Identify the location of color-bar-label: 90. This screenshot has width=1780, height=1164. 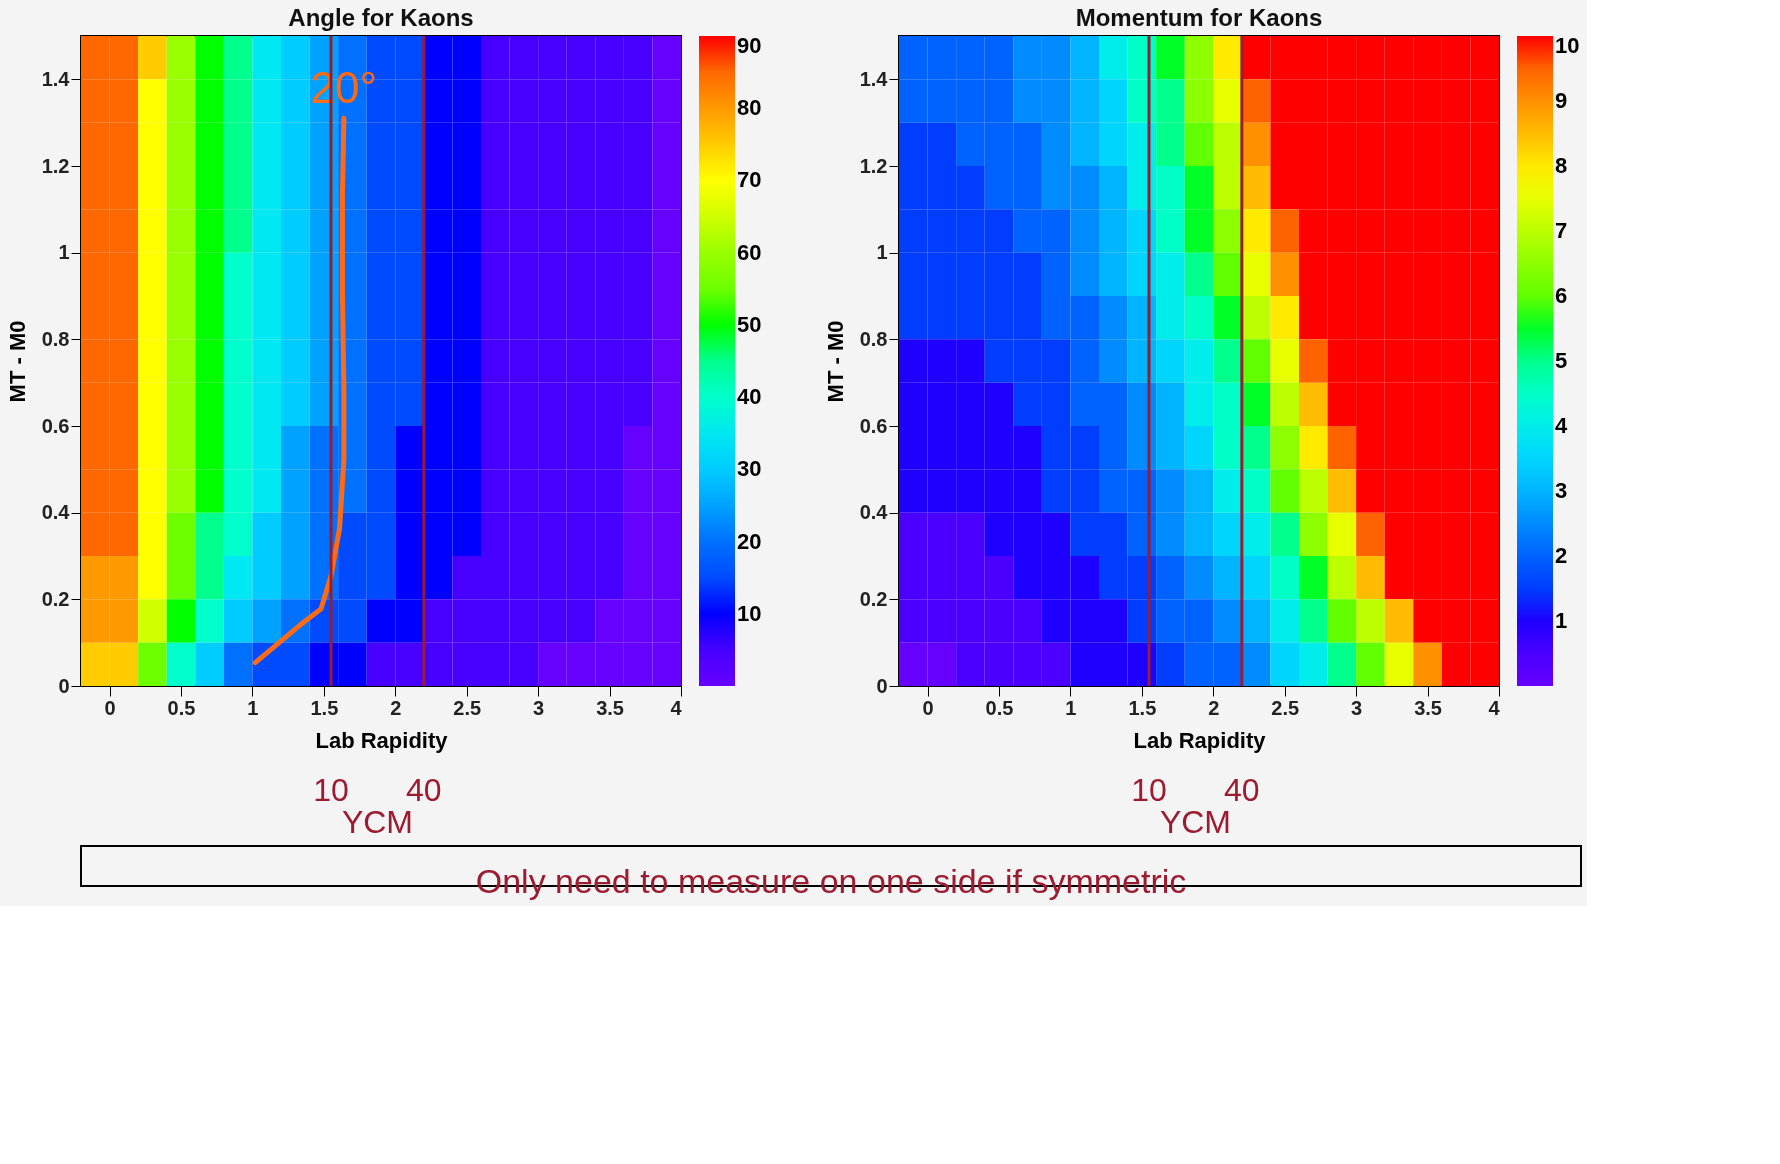
(749, 45).